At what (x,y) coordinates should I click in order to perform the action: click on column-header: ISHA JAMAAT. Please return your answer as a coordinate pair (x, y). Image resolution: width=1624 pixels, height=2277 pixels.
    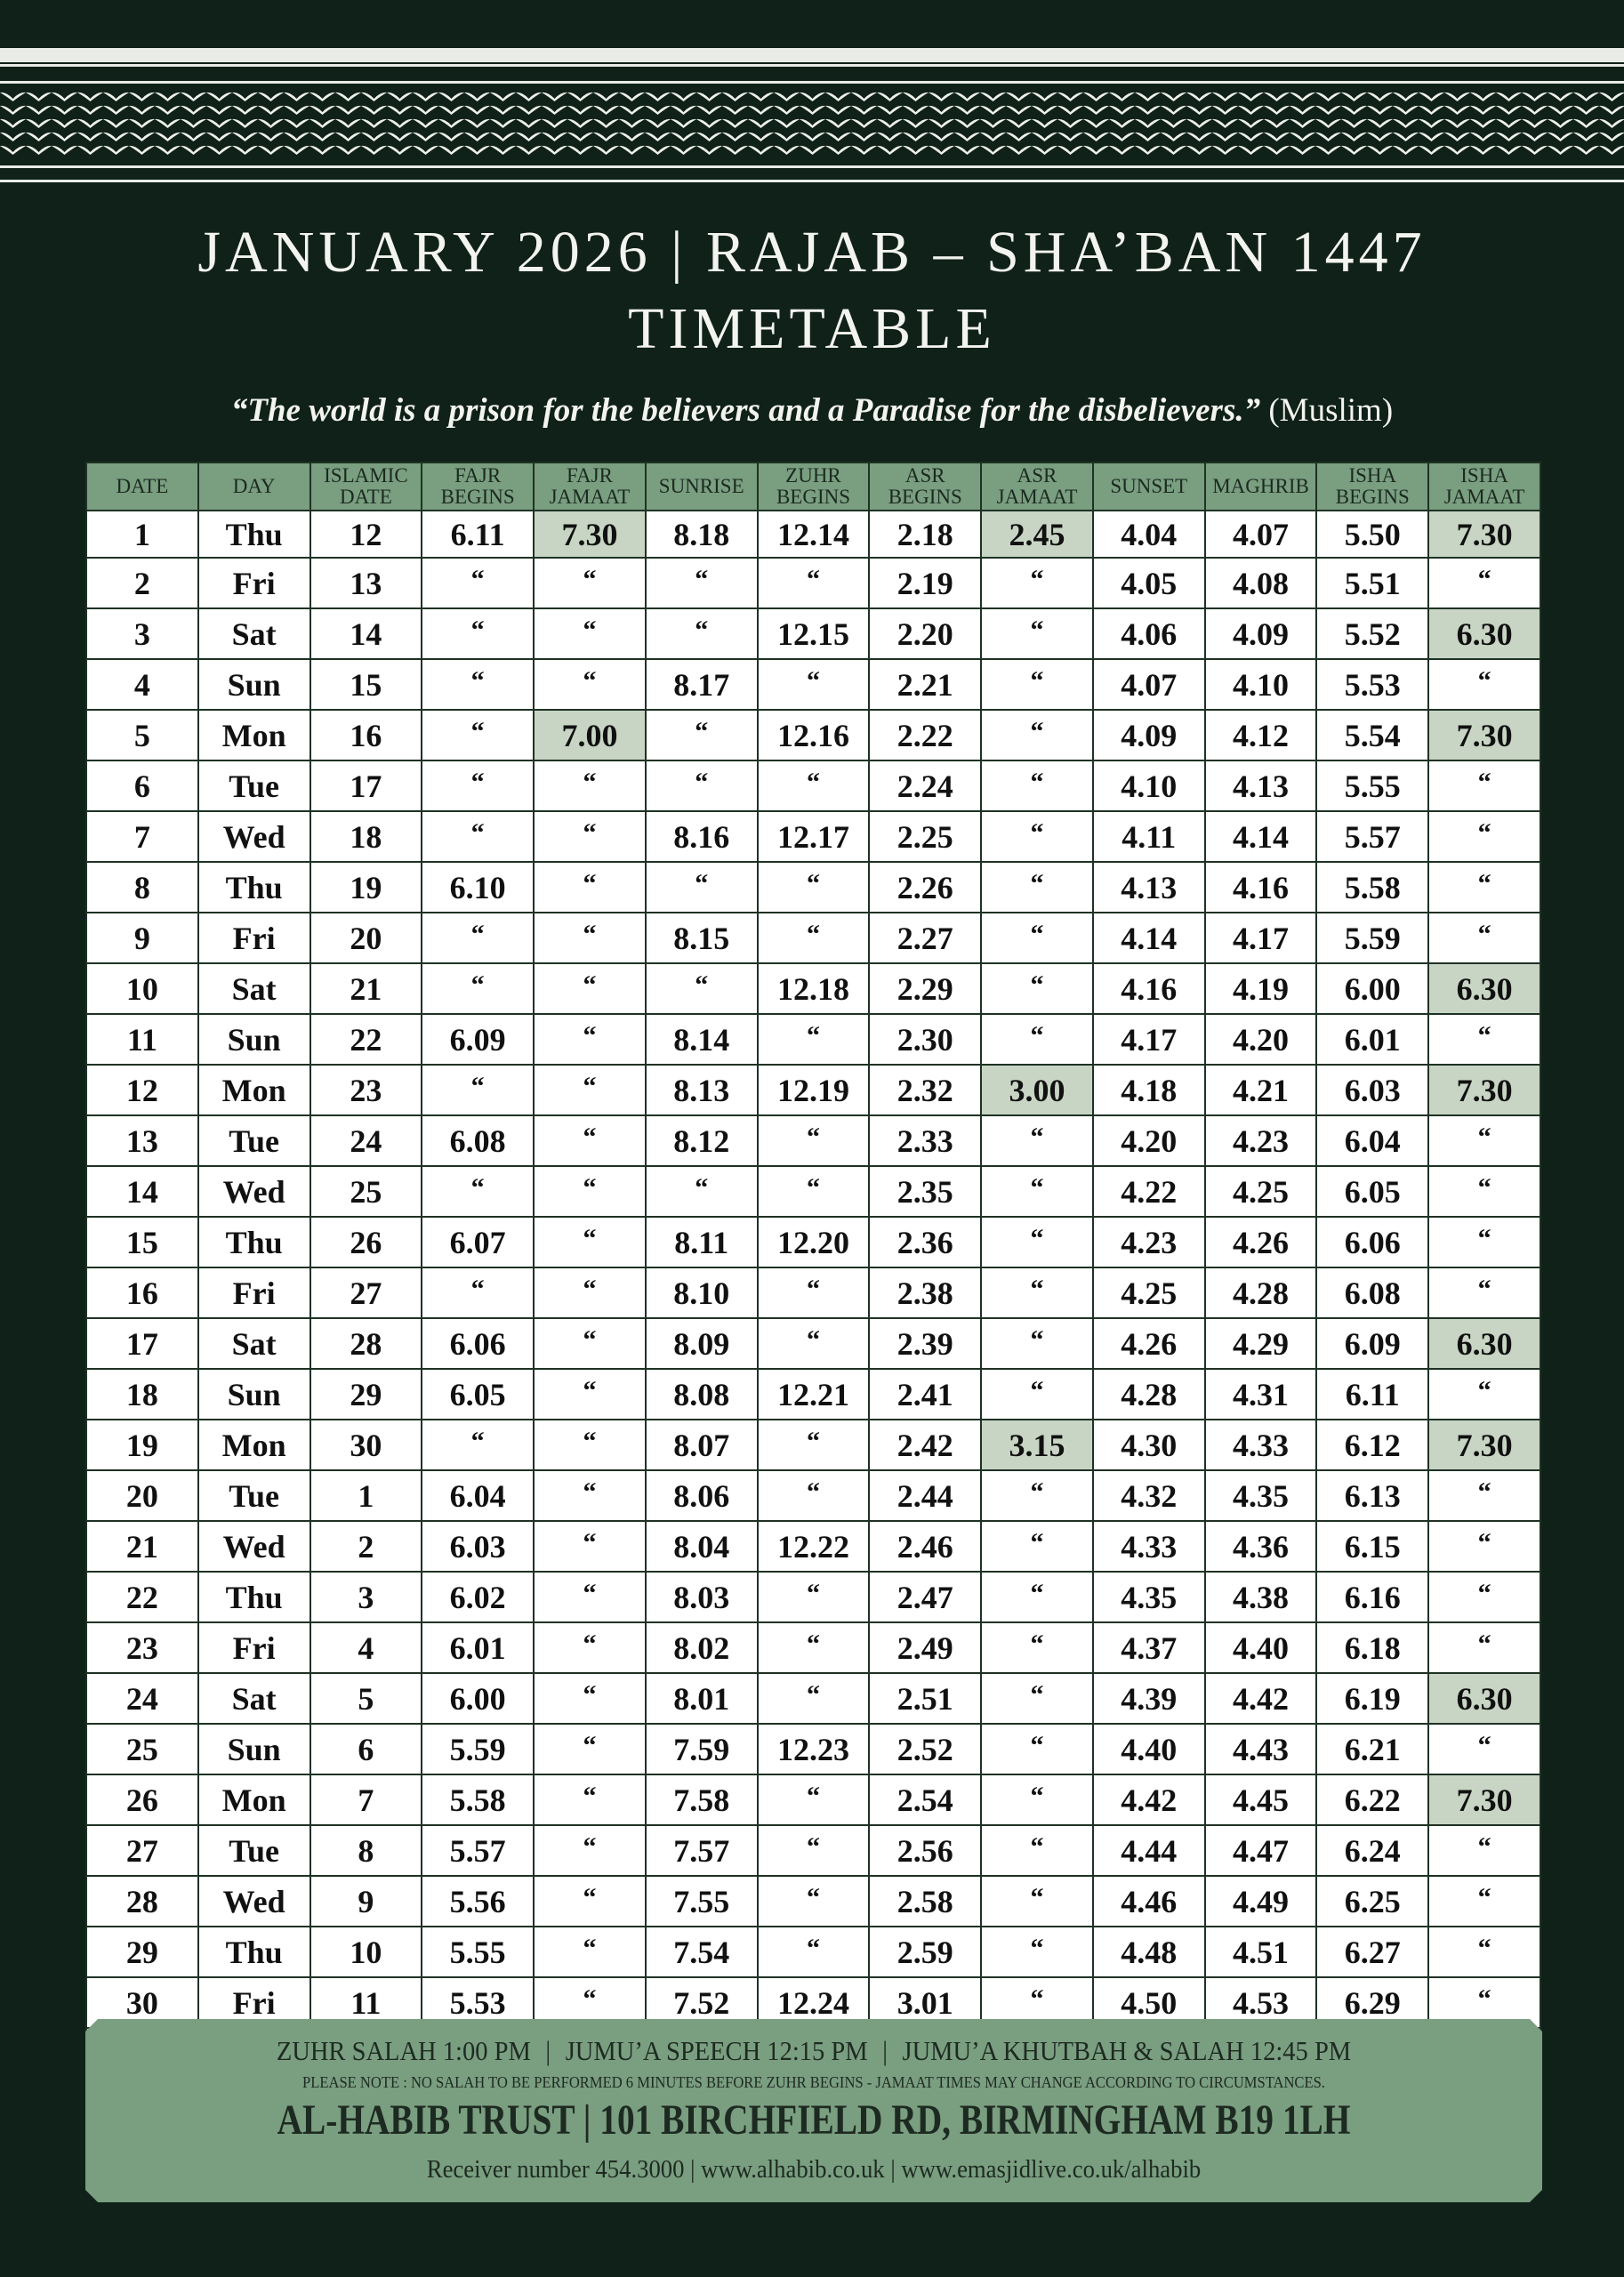
    Looking at the image, I should click on (1484, 486).